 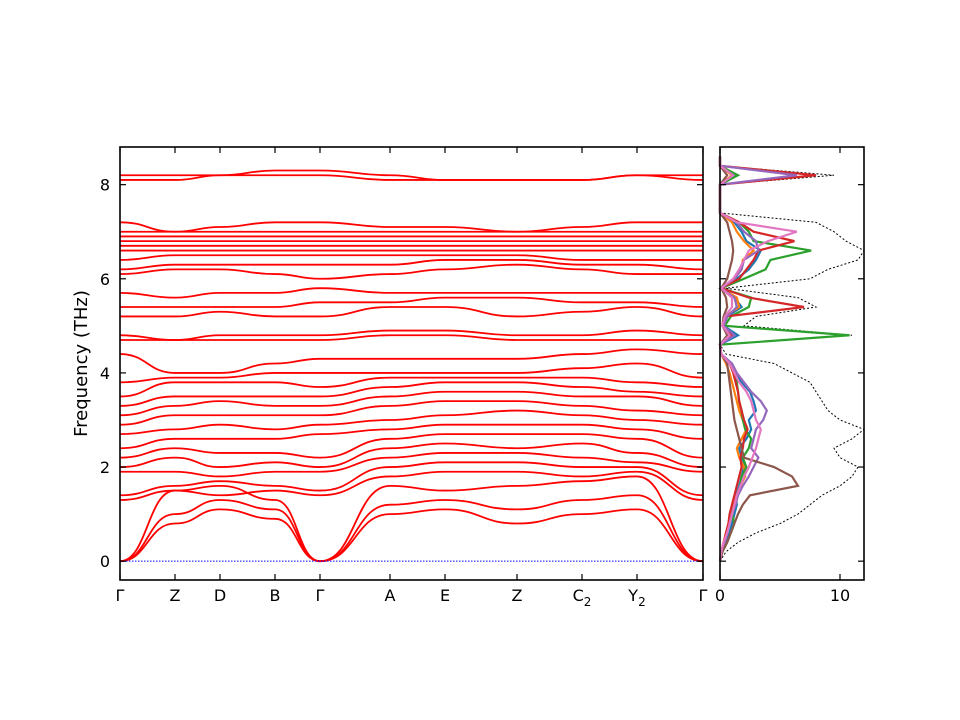 I want to click on dos-ticks, so click(x=791, y=363).